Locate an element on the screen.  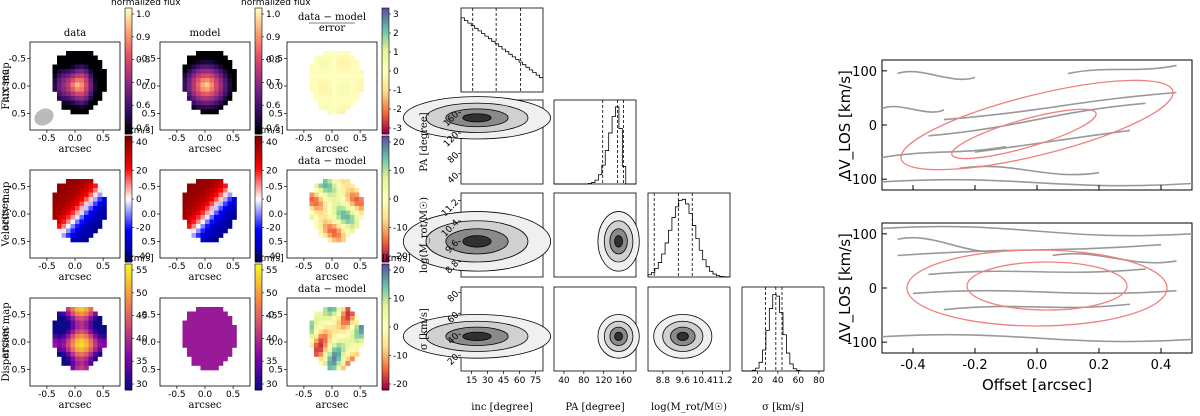
x-tick-label: -0.5 is located at coordinates (177, 395).